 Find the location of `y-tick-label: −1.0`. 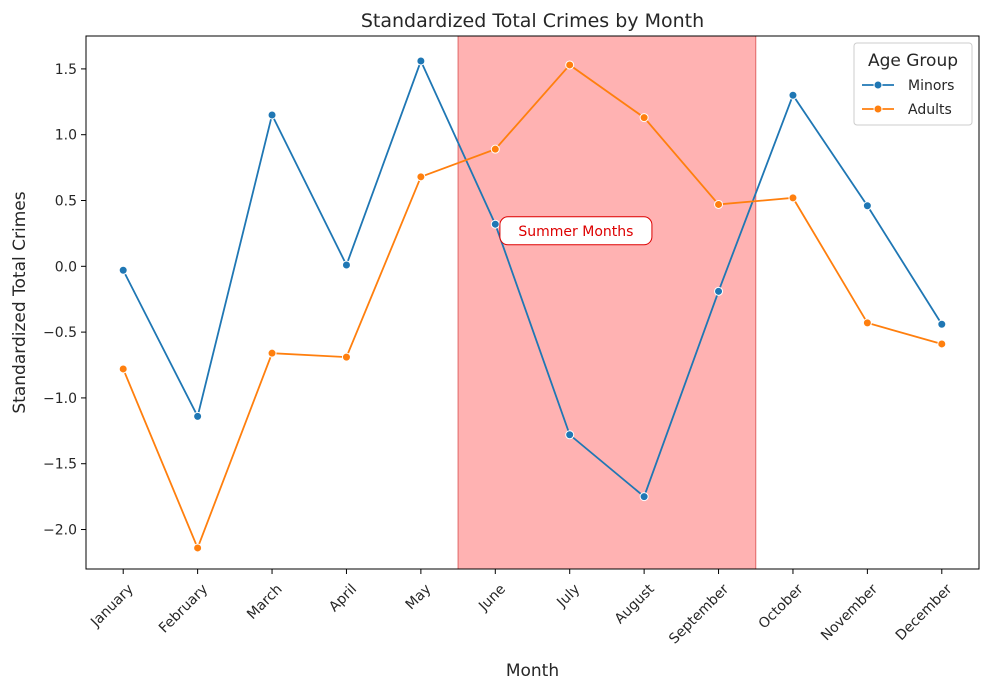

y-tick-label: −1.0 is located at coordinates (60, 399).